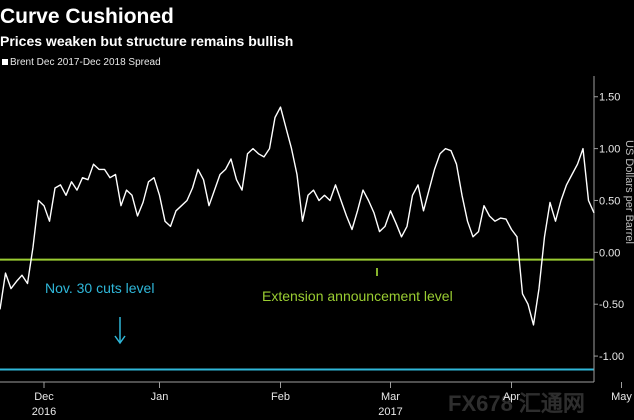  I want to click on legend-swatch, so click(5, 62).